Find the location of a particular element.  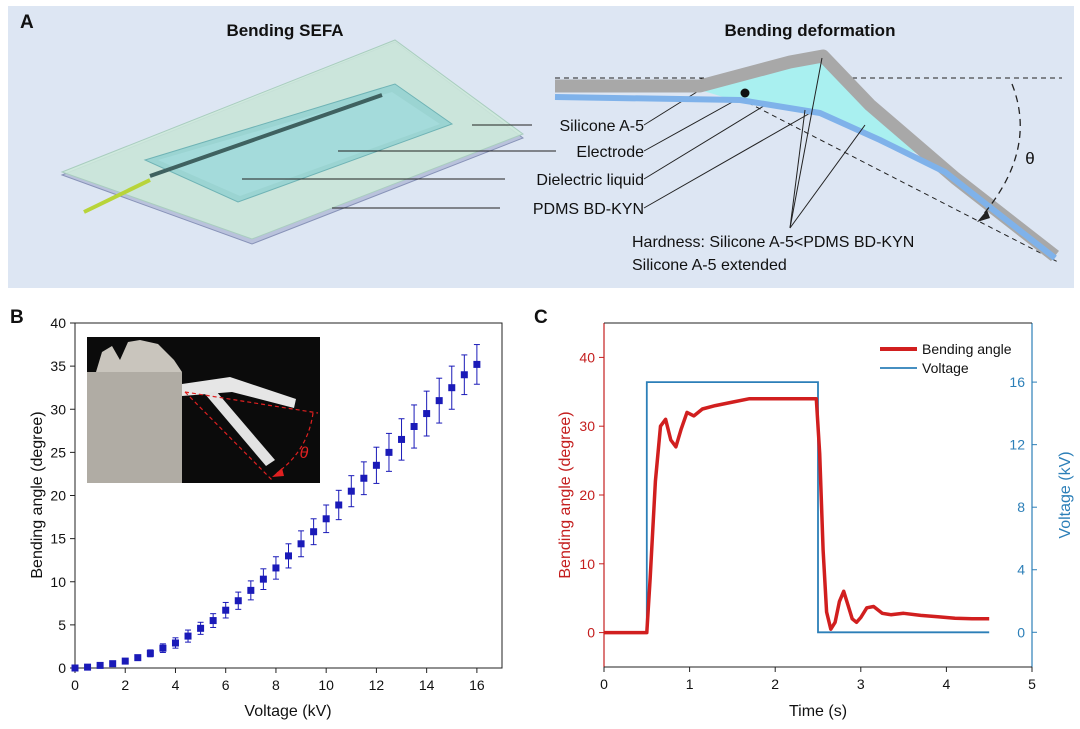

theta-arc is located at coordinates (1001, 150).